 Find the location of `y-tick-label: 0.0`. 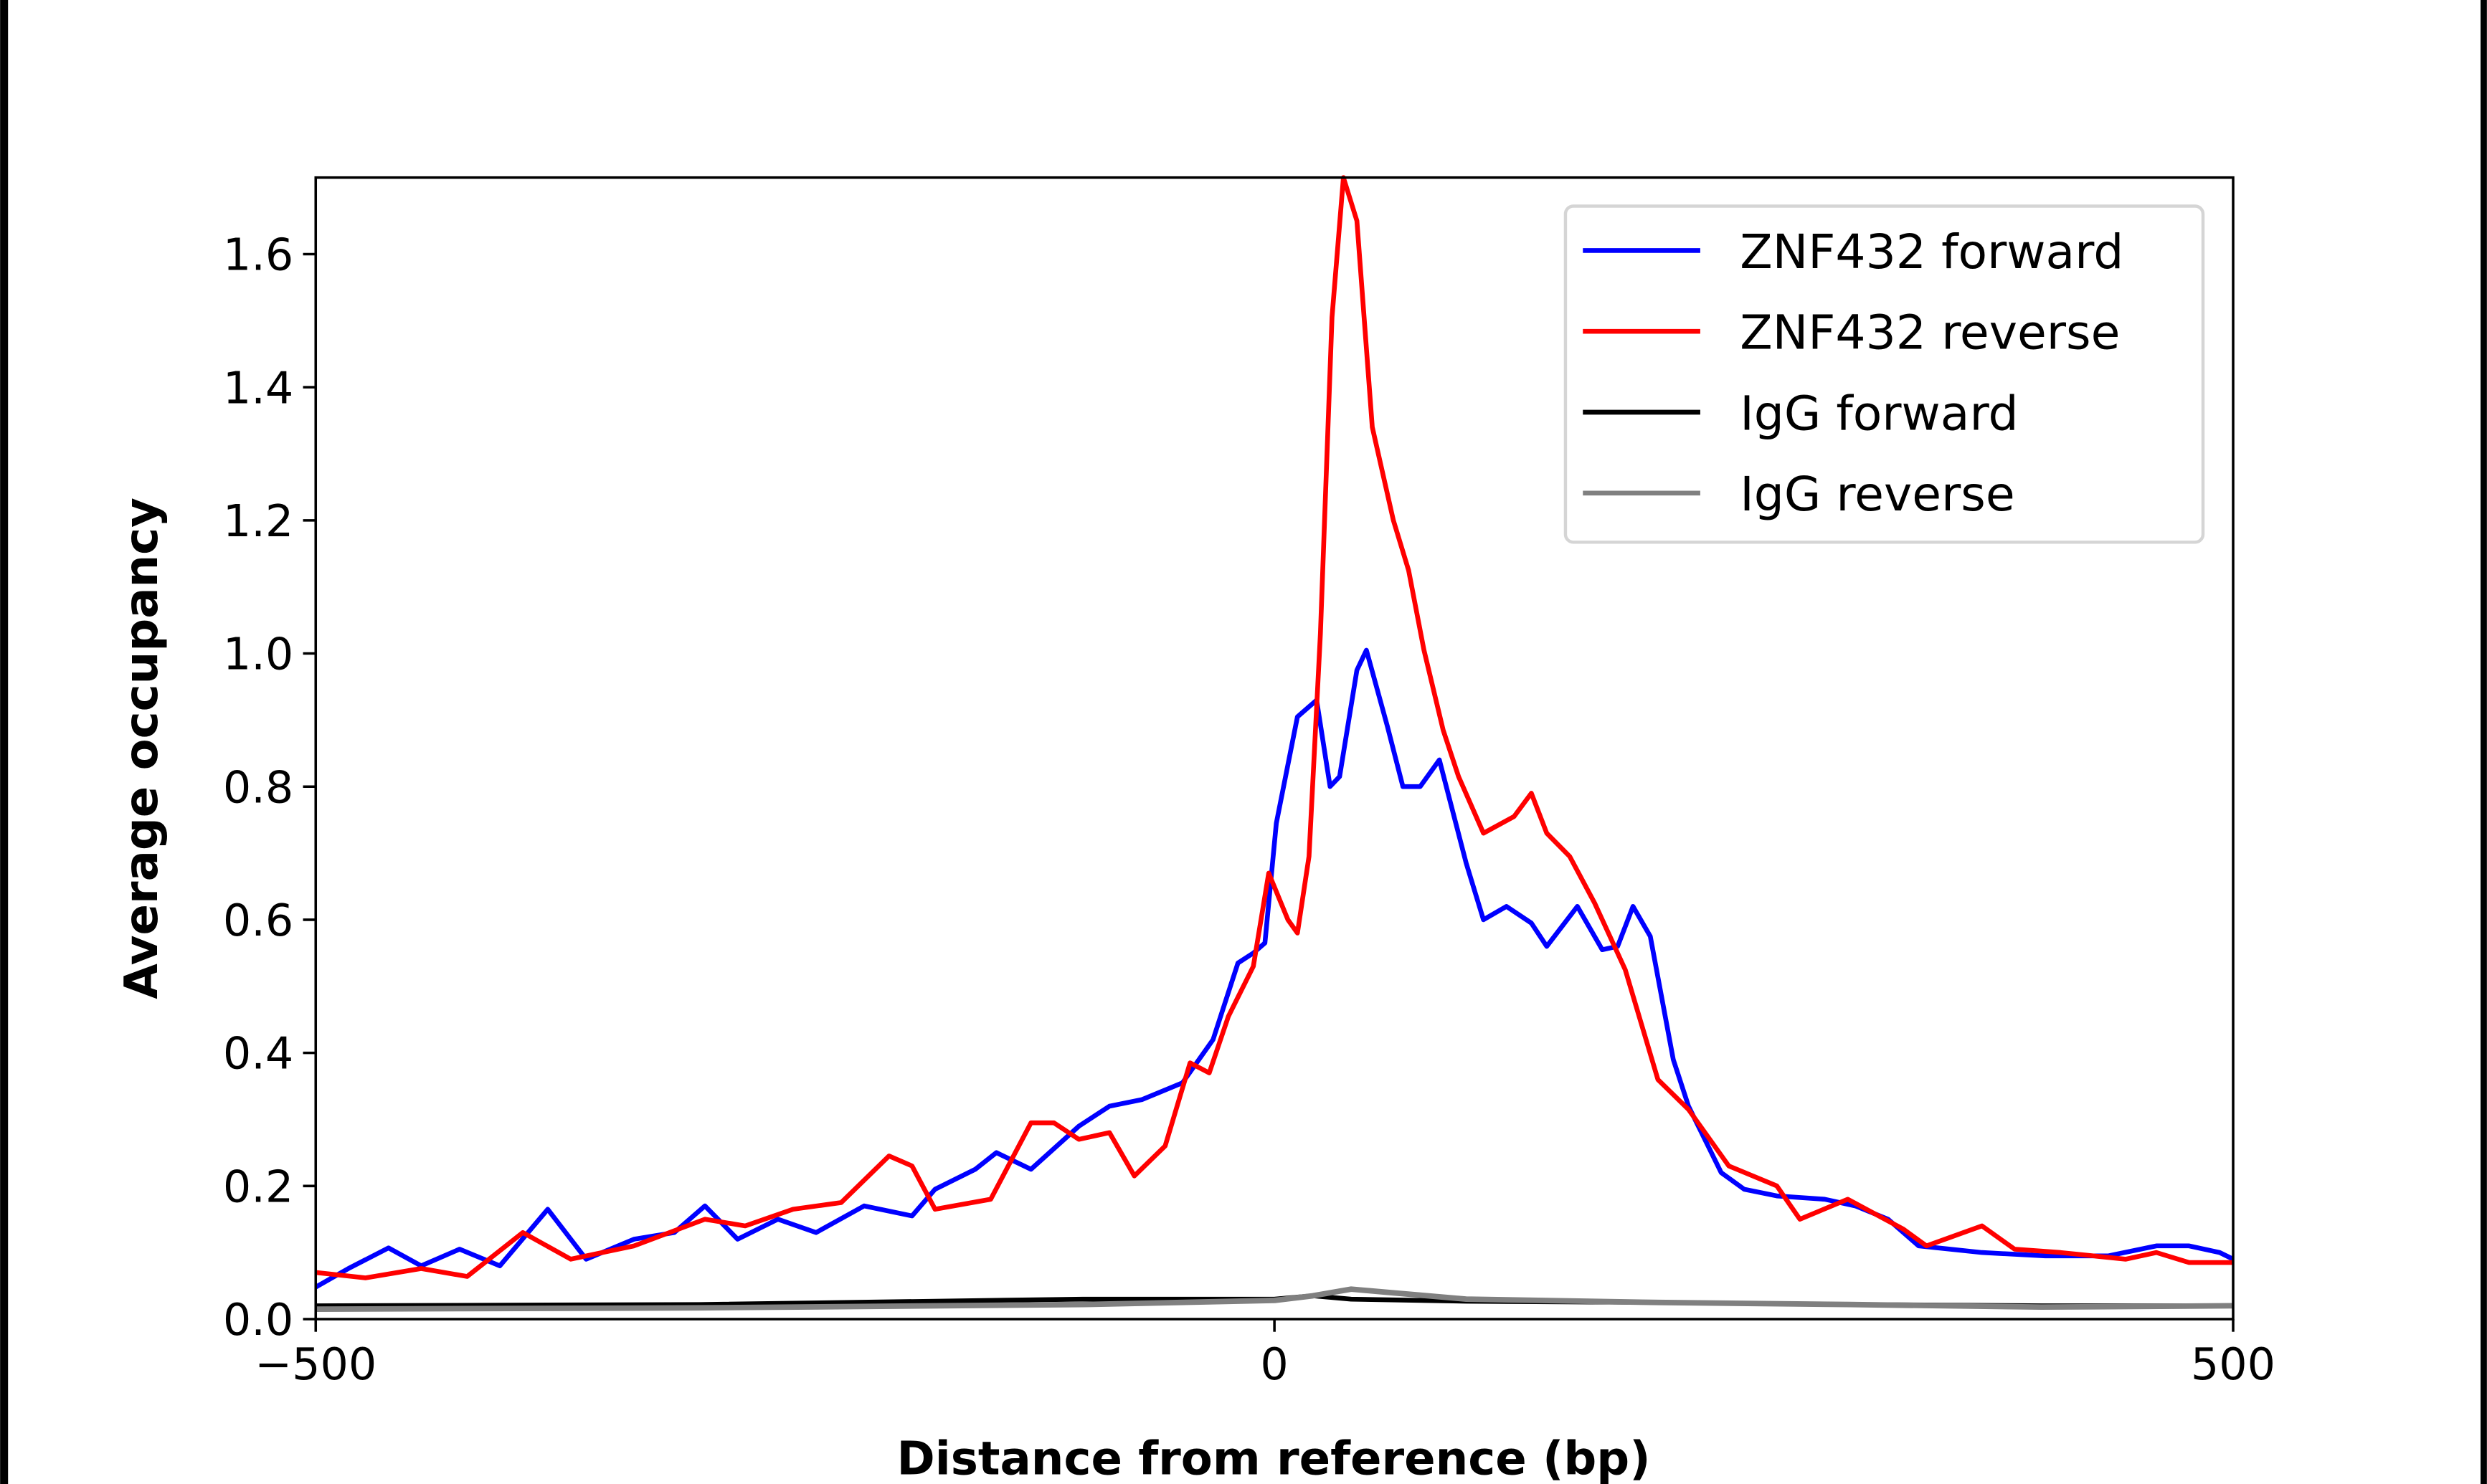

y-tick-label: 0.0 is located at coordinates (258, 1320).